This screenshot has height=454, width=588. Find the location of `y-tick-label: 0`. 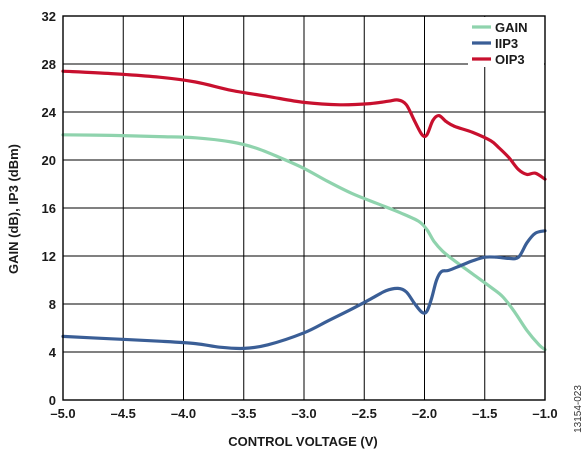

y-tick-label: 0 is located at coordinates (52, 400).